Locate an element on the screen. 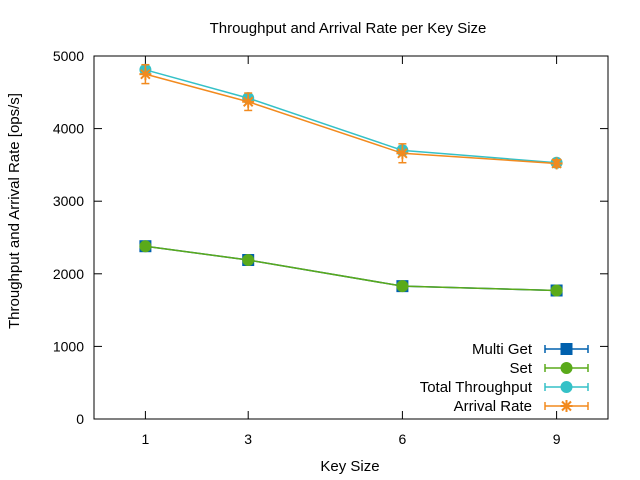 Image resolution: width=640 pixels, height=480 pixels. series-total-throughput is located at coordinates (351, 116).